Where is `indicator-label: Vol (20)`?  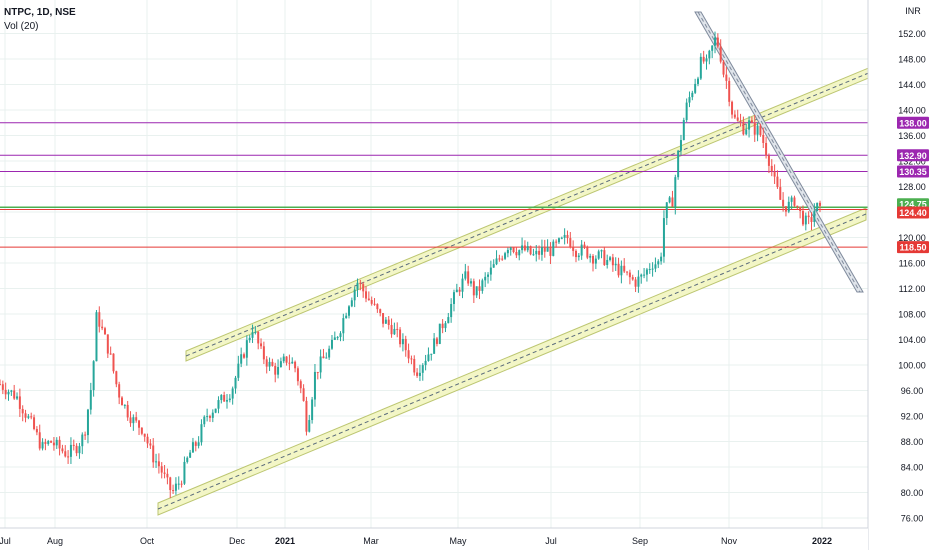 indicator-label: Vol (20) is located at coordinates (21, 26).